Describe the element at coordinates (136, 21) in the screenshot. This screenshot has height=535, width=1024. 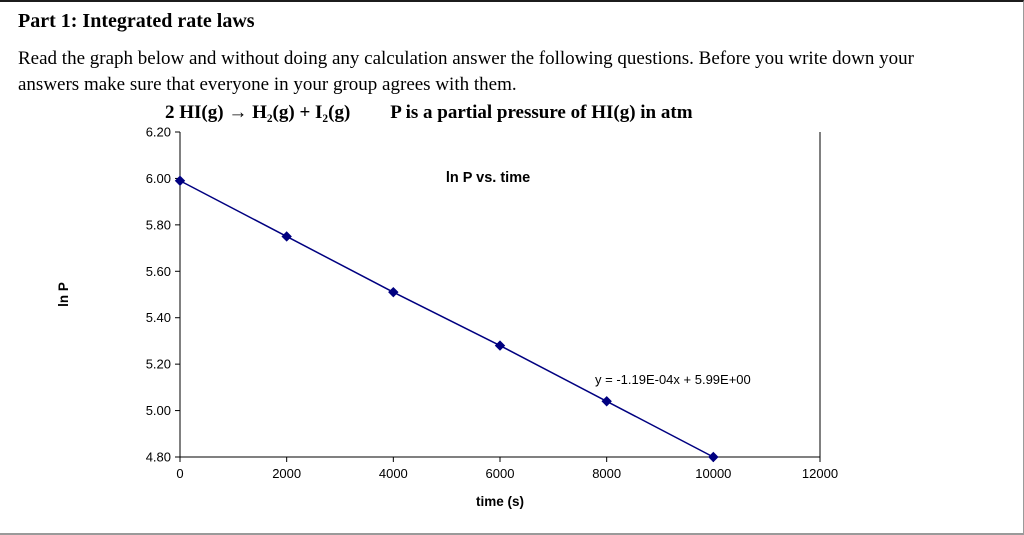
I see `page-title: Part 1: Integrated rate laws` at that location.